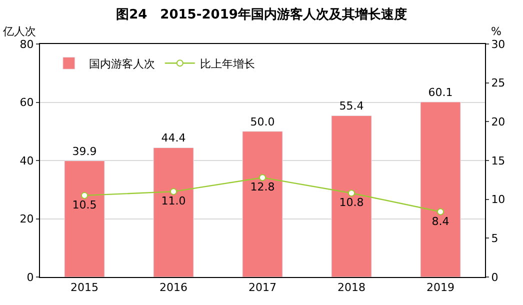 The height and width of the screenshot is (305, 523). What do you see at coordinates (84, 205) in the screenshot?
I see `data-label: 10.5` at bounding box center [84, 205].